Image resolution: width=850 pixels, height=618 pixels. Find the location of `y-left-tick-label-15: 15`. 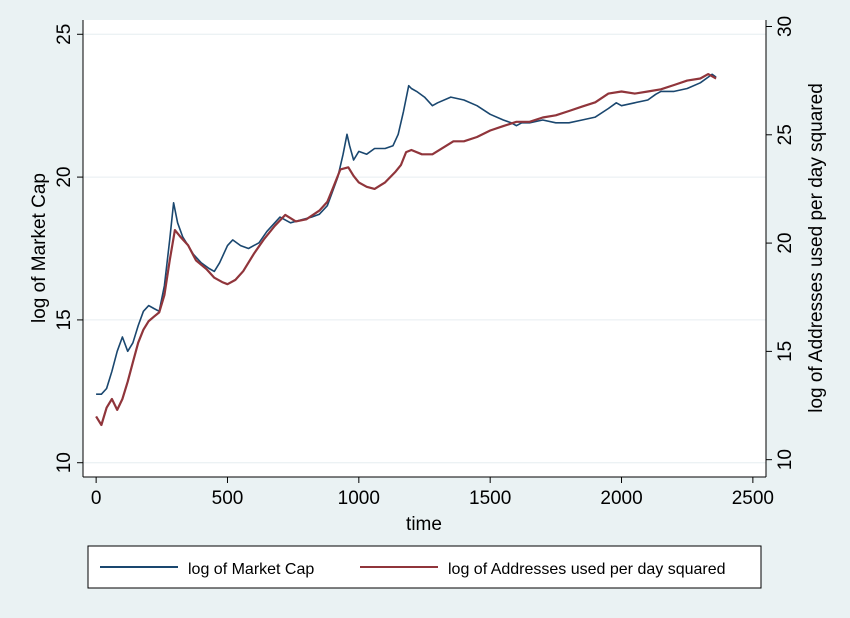

y-left-tick-label-15: 15 is located at coordinates (64, 319).